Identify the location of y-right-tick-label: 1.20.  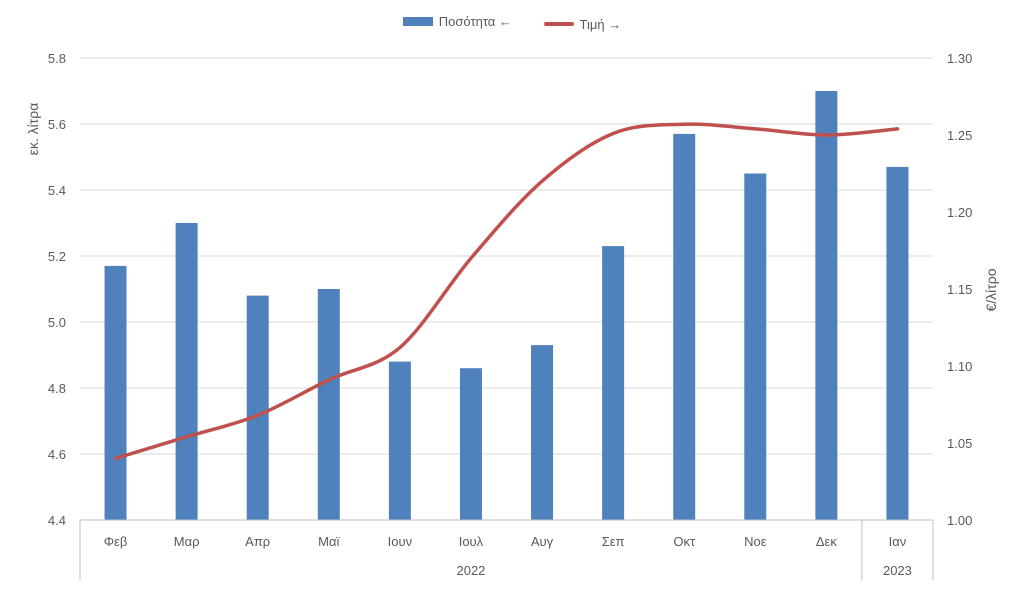
(959, 212).